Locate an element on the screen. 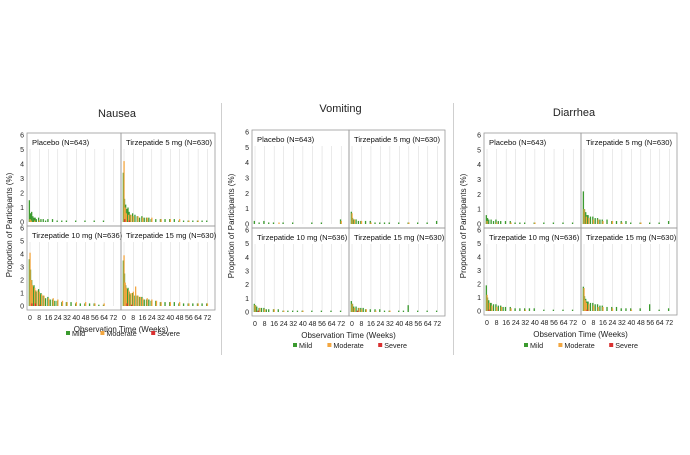 The height and width of the screenshot is (455, 690). facet-label: Tirzepatide 15 mg (N=630) is located at coordinates (631, 237).